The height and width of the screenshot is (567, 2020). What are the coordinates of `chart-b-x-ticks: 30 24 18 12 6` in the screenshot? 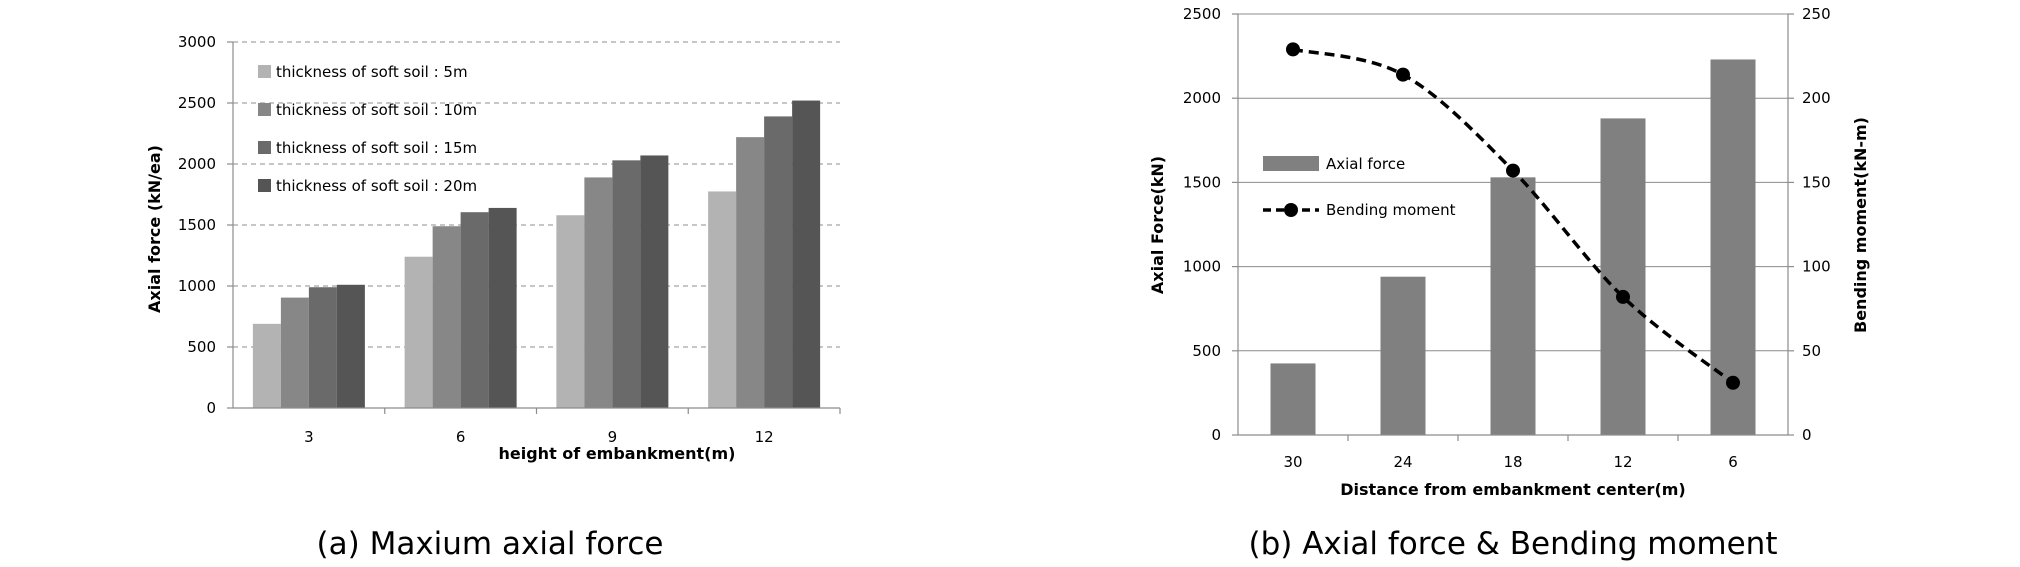 It's located at (1510, 453).